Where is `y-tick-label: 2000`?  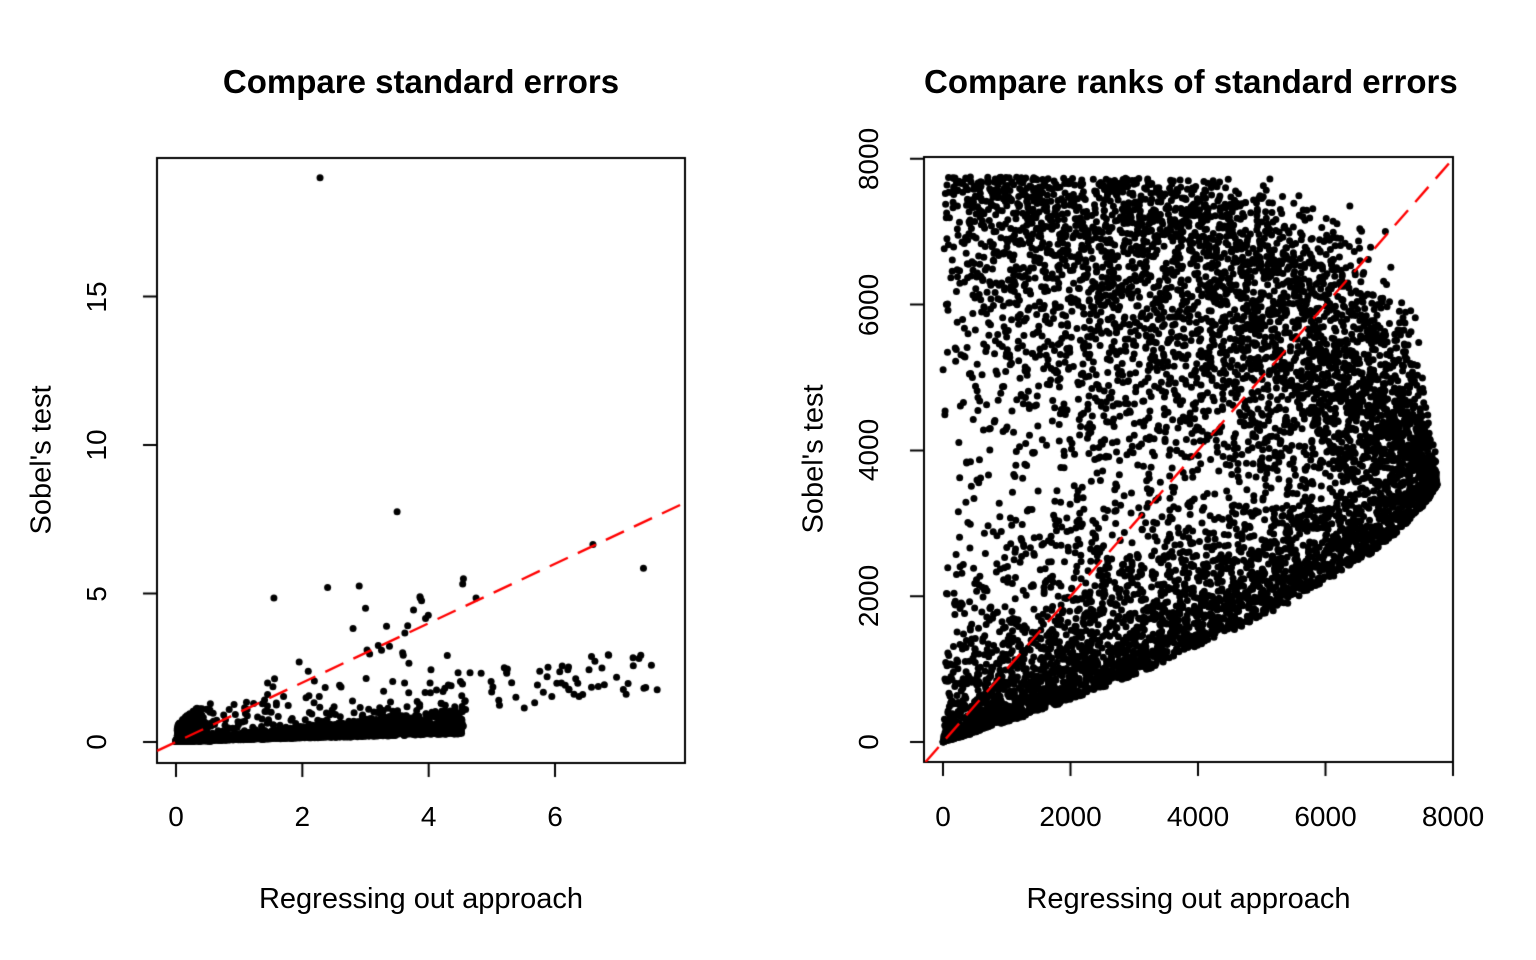
y-tick-label: 2000 is located at coordinates (868, 596).